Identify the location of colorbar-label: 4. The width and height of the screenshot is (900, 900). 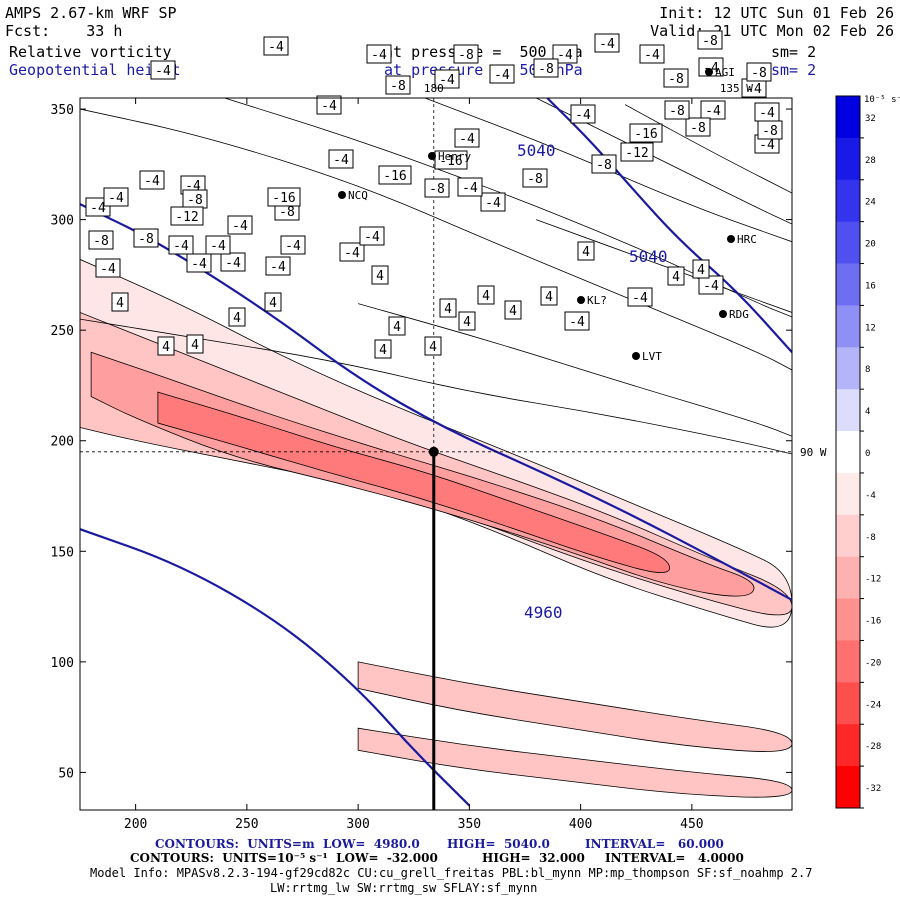
(867, 412).